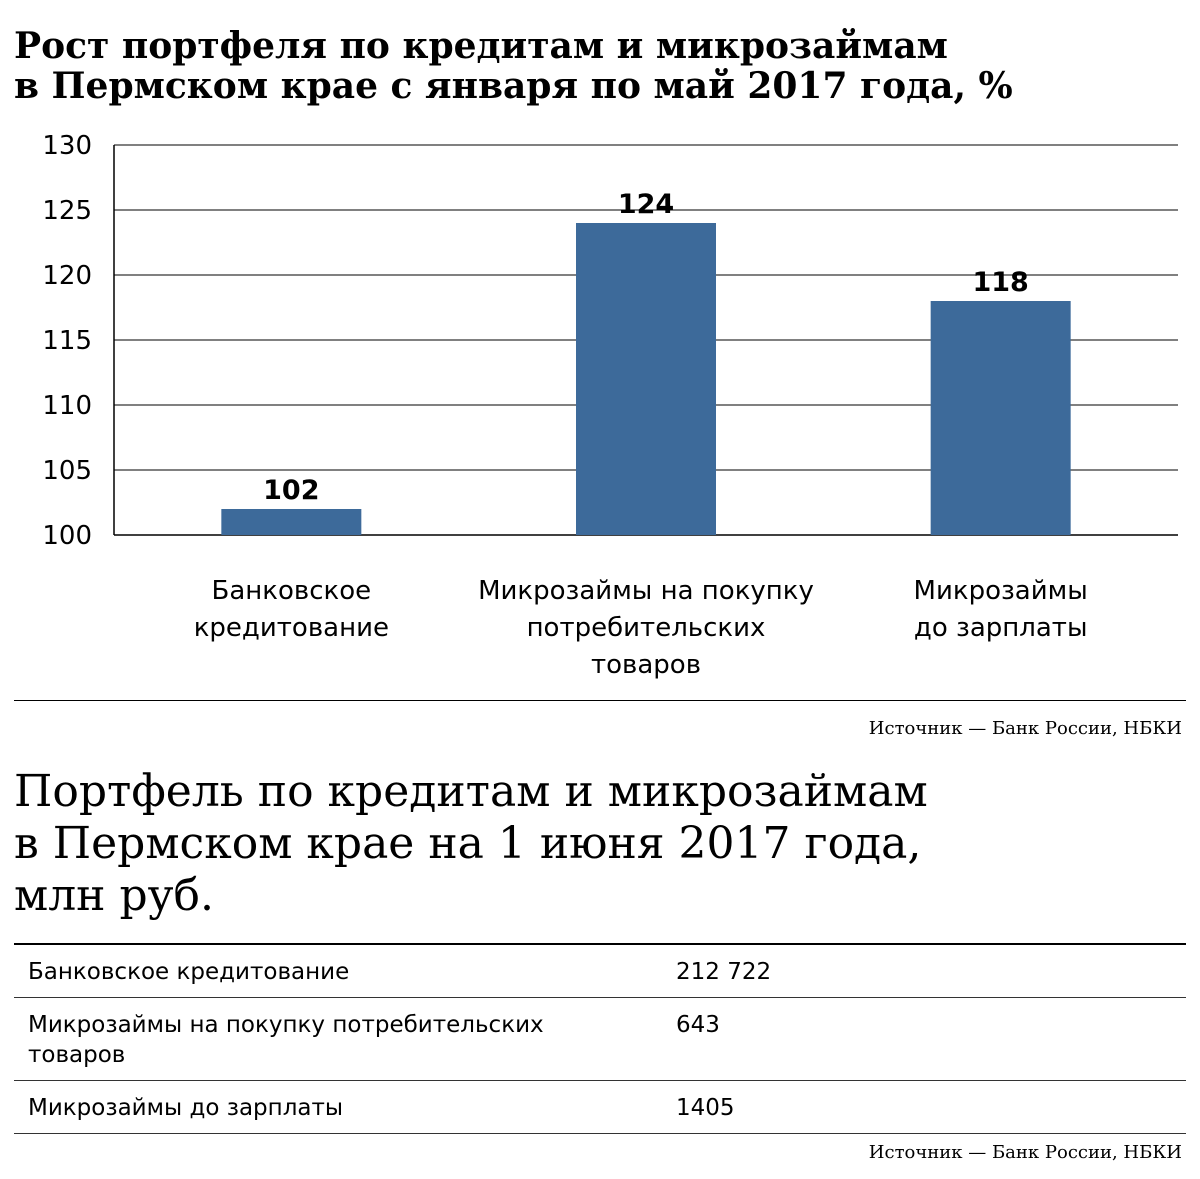  What do you see at coordinates (67, 146) in the screenshot?
I see `y-tick-label: 130` at bounding box center [67, 146].